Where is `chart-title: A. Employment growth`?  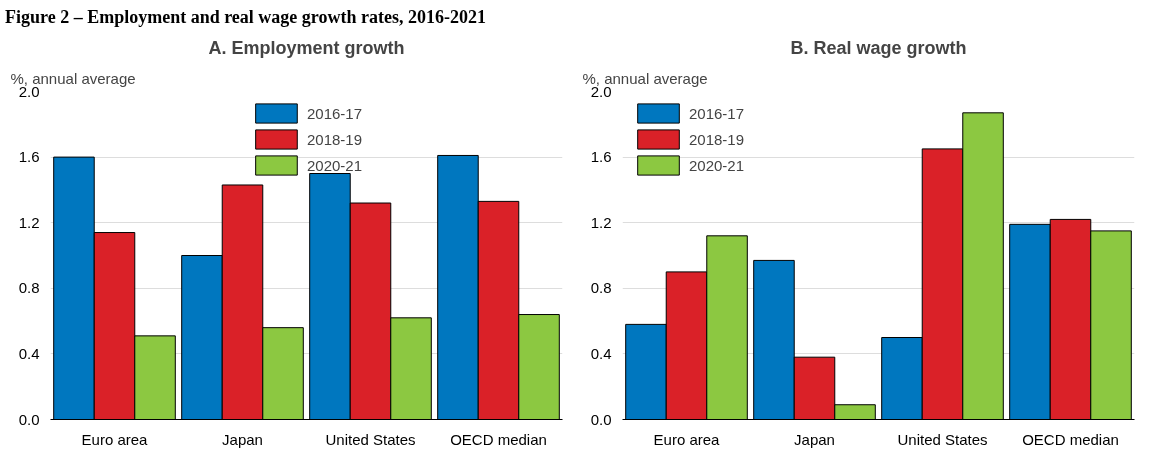 chart-title: A. Employment growth is located at coordinates (306, 47).